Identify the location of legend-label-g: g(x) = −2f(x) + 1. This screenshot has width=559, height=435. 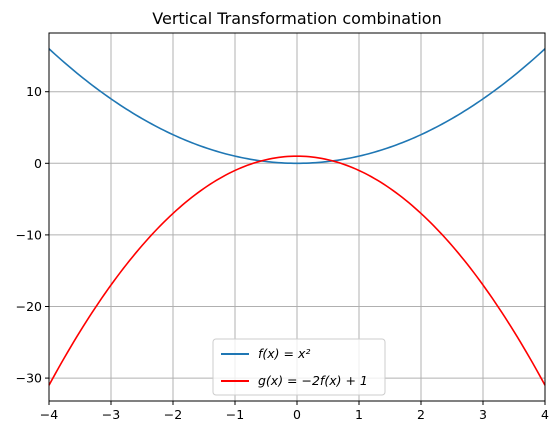
(313, 380).